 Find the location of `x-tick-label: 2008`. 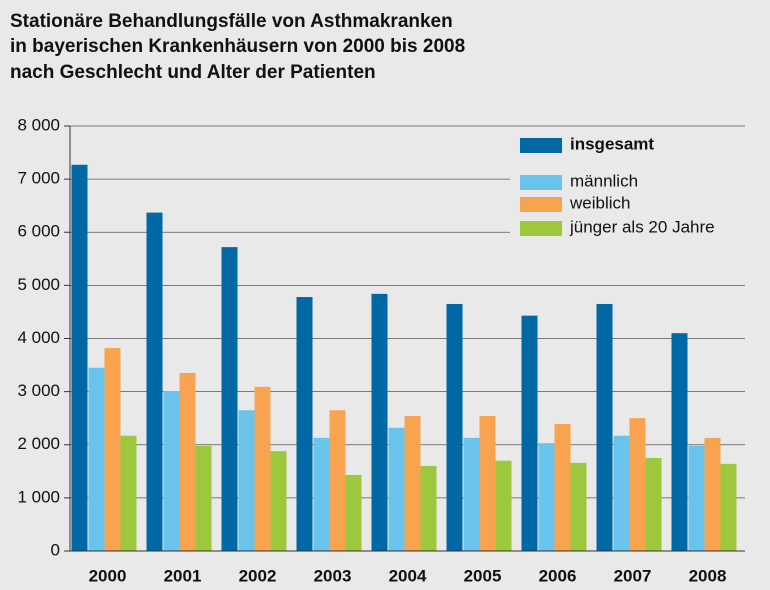

x-tick-label: 2008 is located at coordinates (708, 575).